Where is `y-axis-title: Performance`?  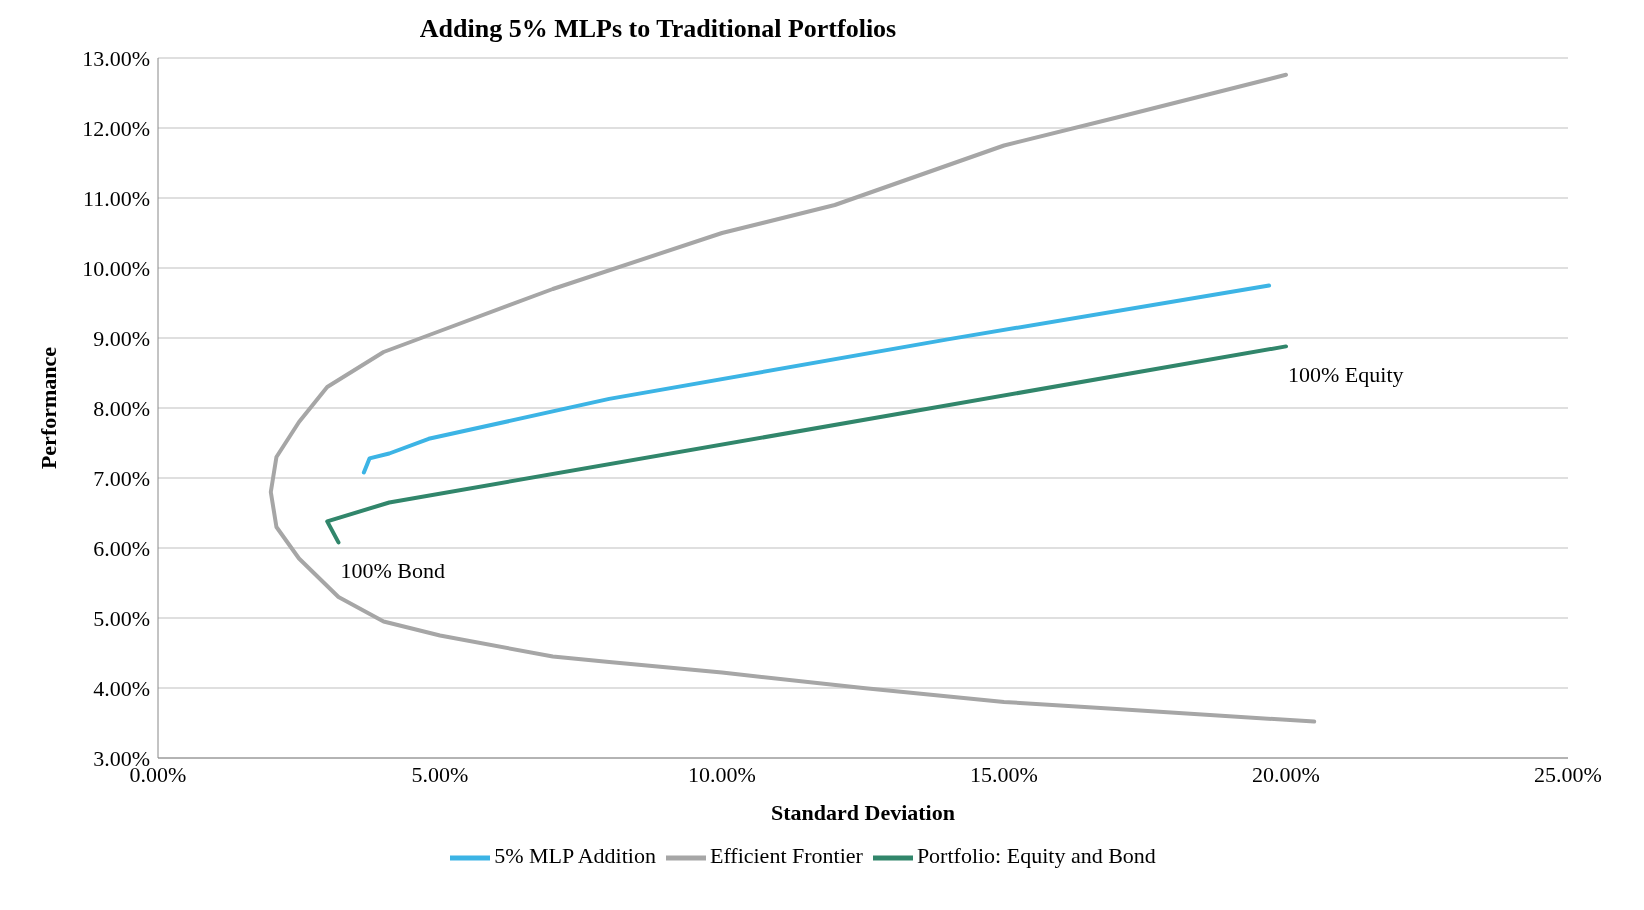 y-axis-title: Performance is located at coordinates (48, 408).